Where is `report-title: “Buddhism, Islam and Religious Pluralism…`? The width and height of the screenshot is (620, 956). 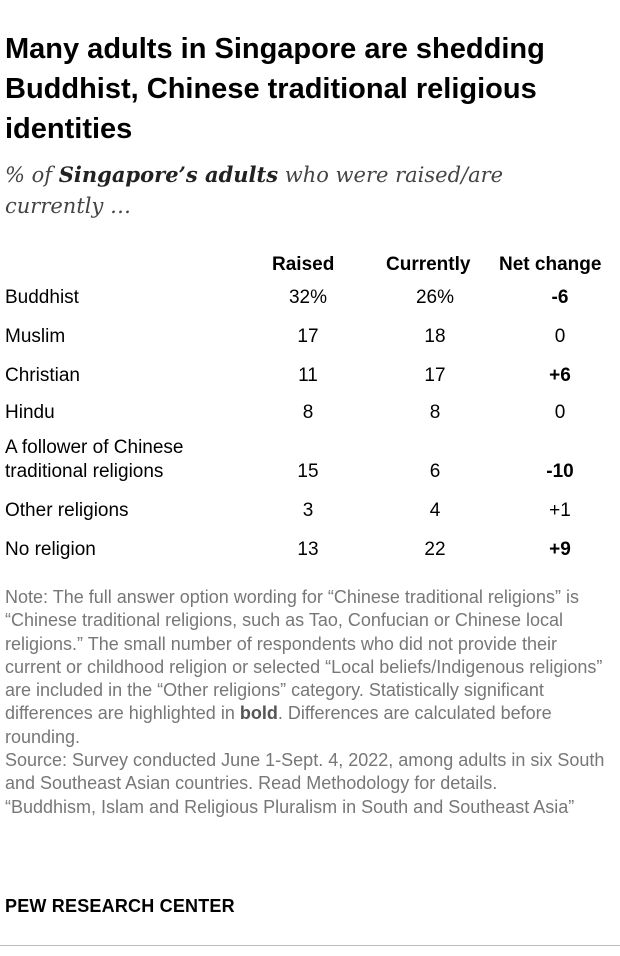 report-title: “Buddhism, Islam and Religious Pluralism… is located at coordinates (290, 806).